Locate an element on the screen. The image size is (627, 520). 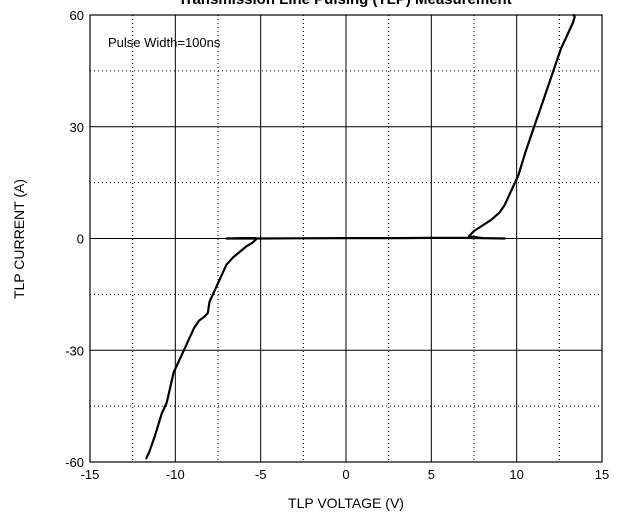
y-tick-label: 60 is located at coordinates (77, 15).